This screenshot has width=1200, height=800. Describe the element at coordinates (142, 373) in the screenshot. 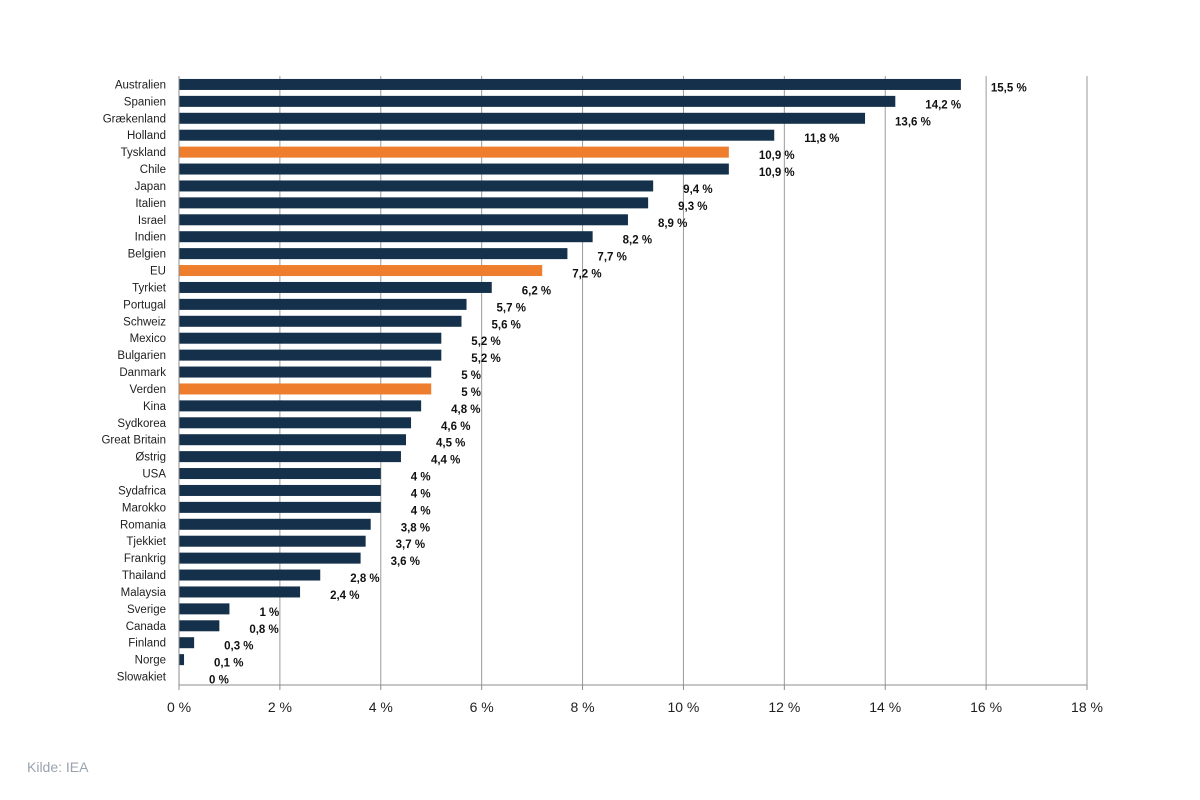

I see `category-label: Danmark` at that location.